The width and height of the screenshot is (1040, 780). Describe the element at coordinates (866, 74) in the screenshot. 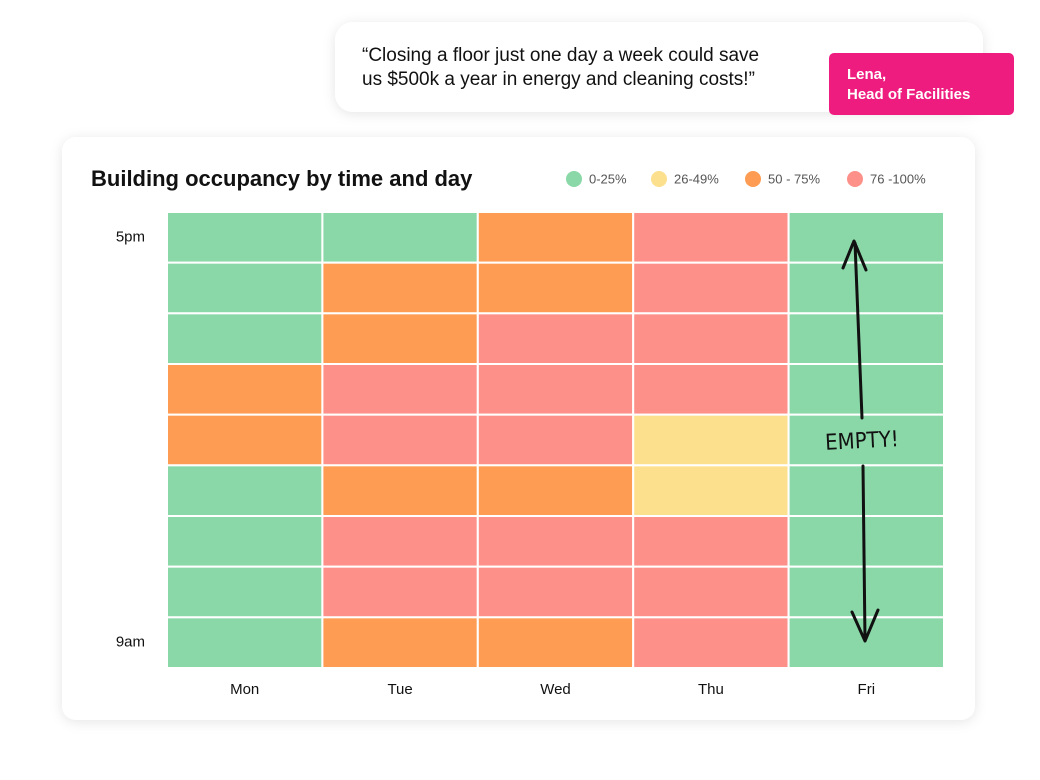

I see `attribution-line: Lena,` at that location.